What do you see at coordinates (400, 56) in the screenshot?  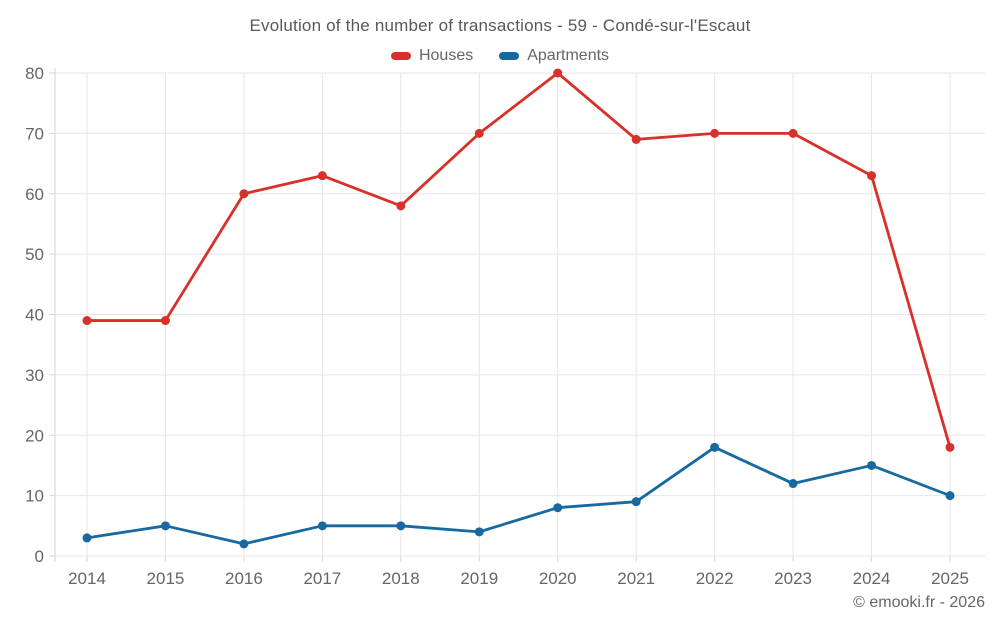 I see `houses-series-swatch-icon` at bounding box center [400, 56].